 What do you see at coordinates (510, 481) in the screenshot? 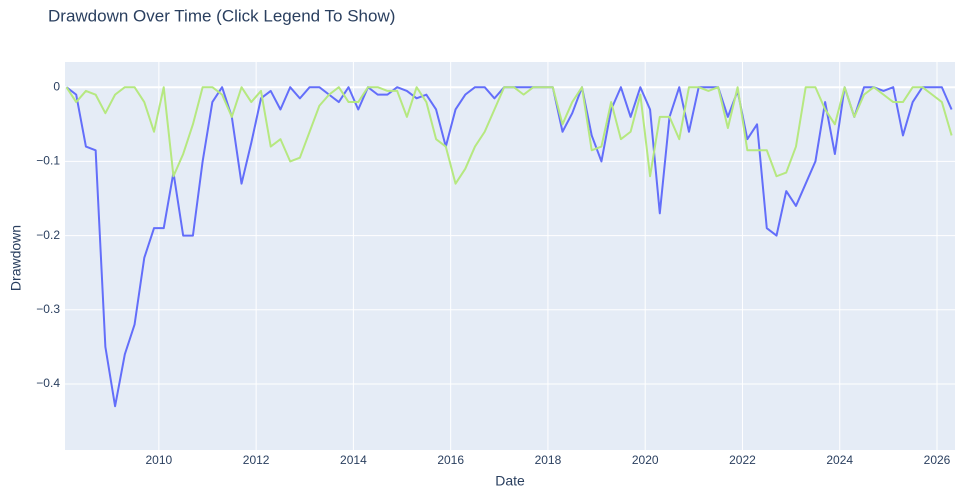
I see `x-axis-title: Date` at bounding box center [510, 481].